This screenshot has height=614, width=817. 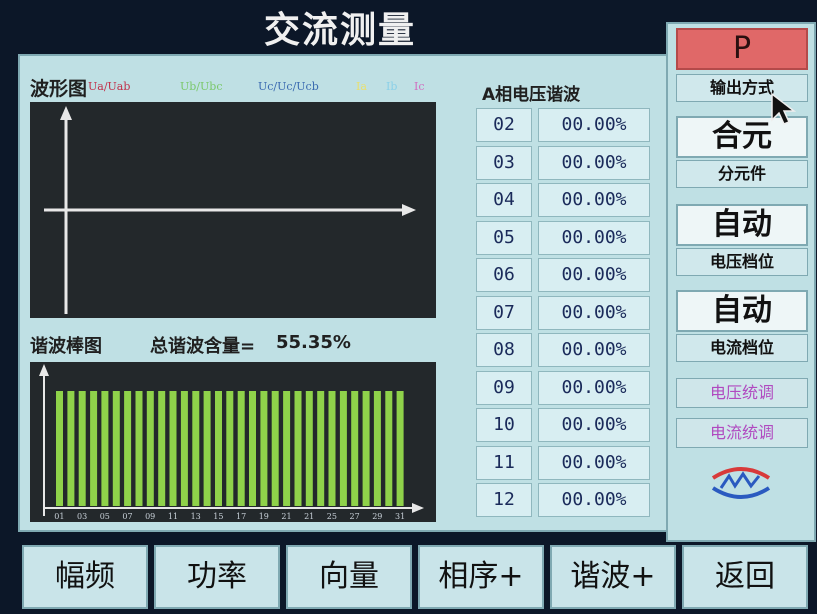 I want to click on current-range-button: 自动, so click(x=742, y=311).